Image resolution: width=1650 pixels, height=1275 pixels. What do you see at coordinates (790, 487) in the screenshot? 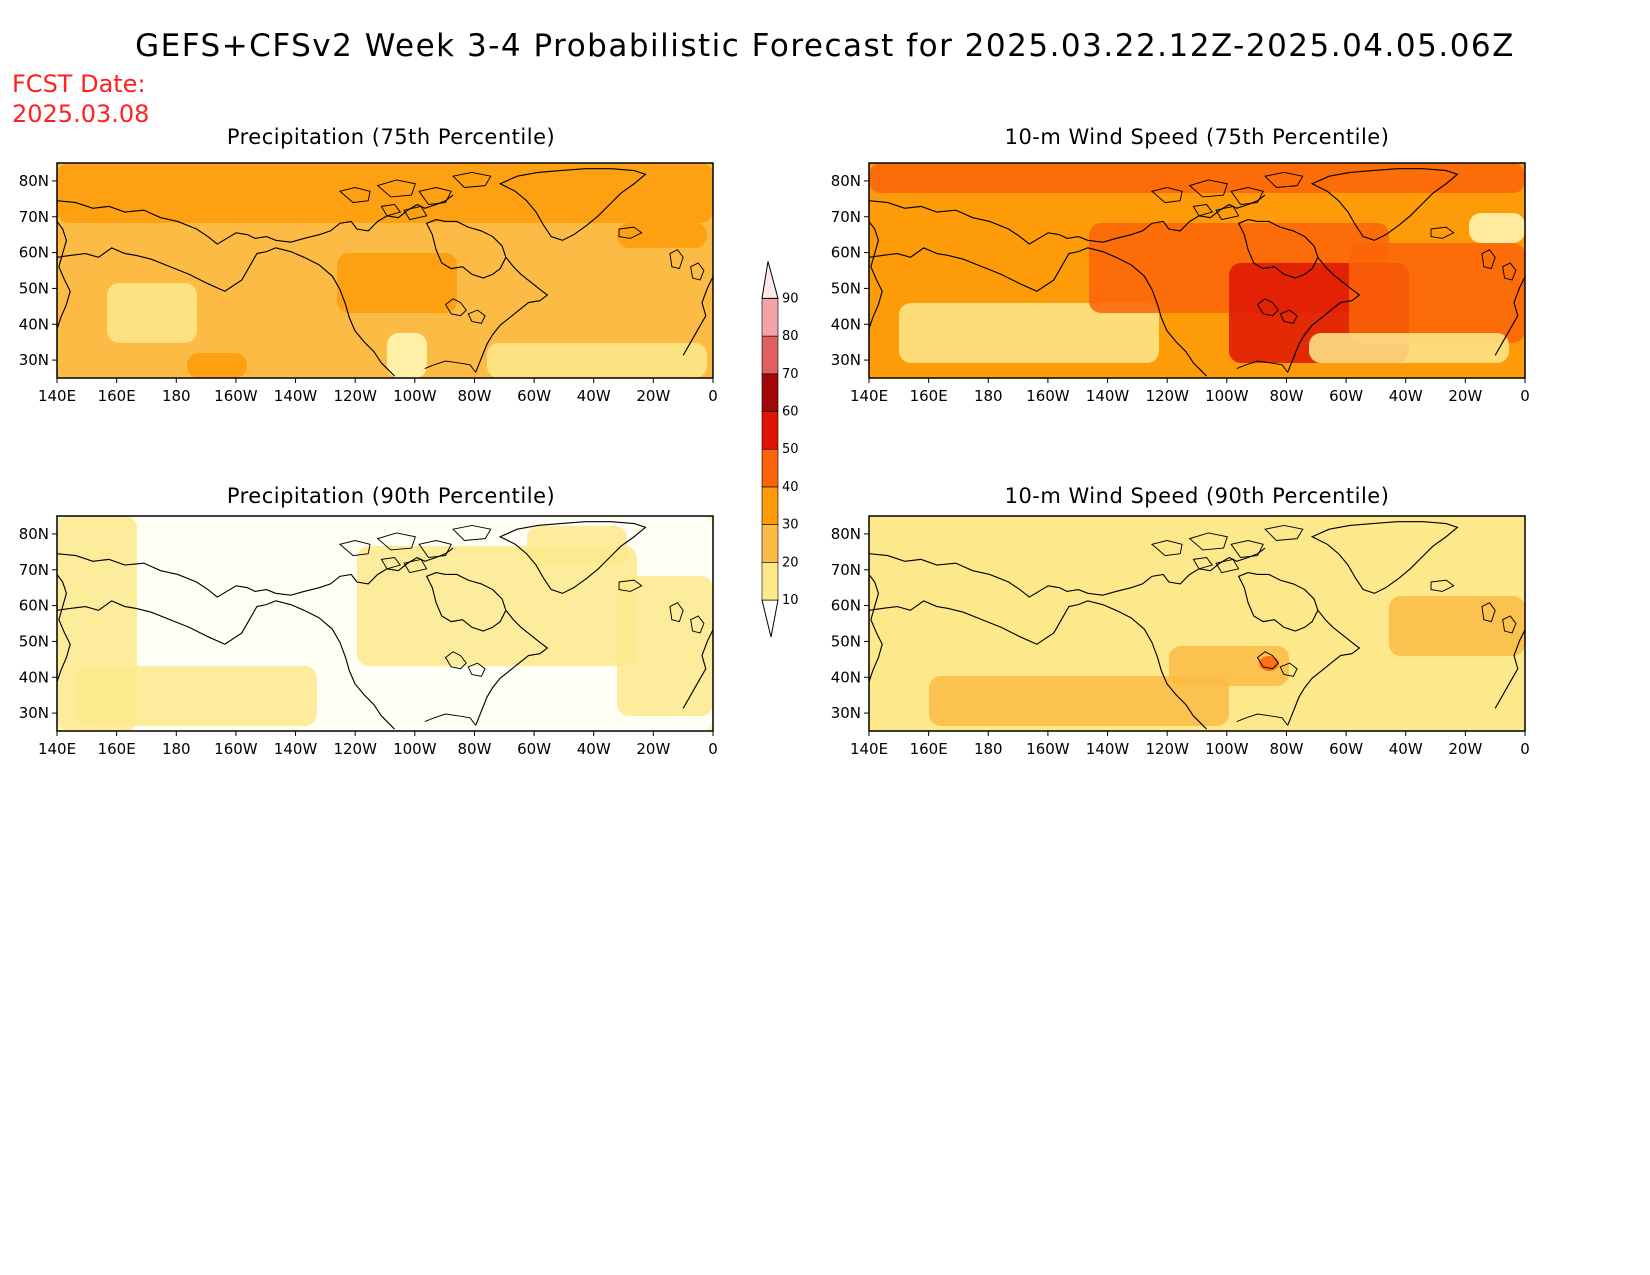
I see `colorbar-label: 40` at bounding box center [790, 487].